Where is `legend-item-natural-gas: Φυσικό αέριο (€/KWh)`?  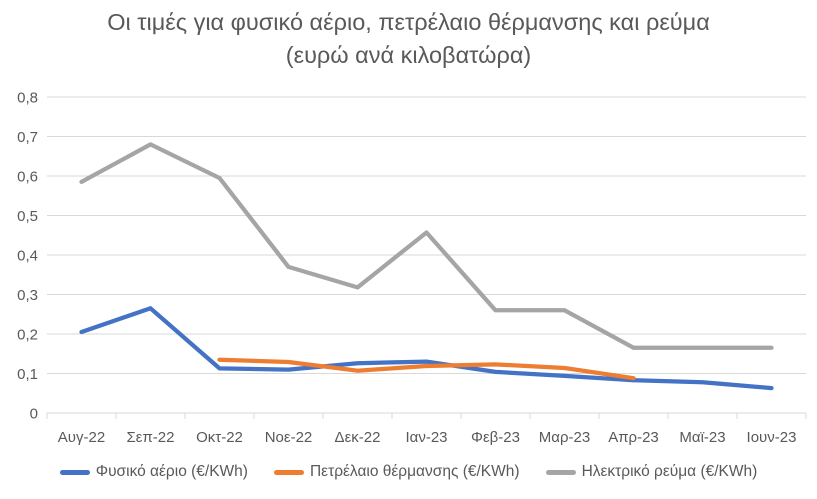
legend-item-natural-gas: Φυσικό αέριο (€/KWh) is located at coordinates (153, 472).